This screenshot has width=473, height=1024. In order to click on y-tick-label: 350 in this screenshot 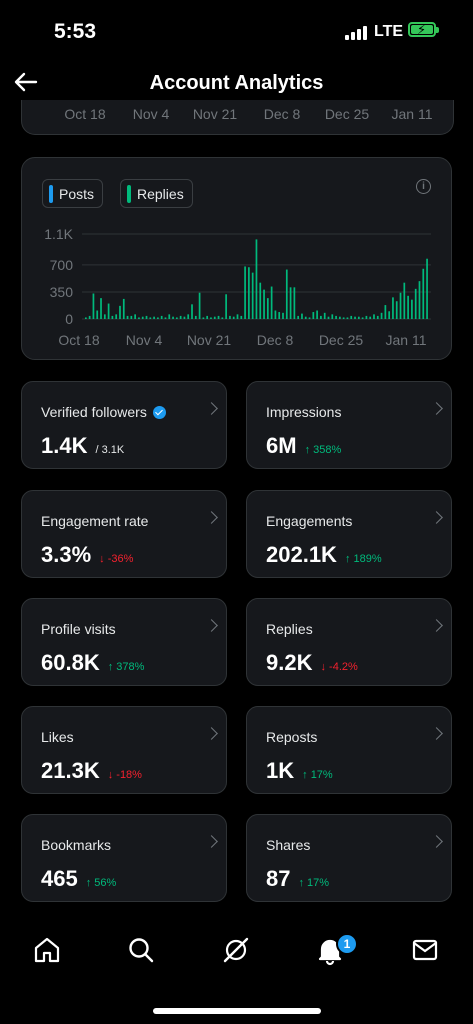, I will do `click(62, 292)`.